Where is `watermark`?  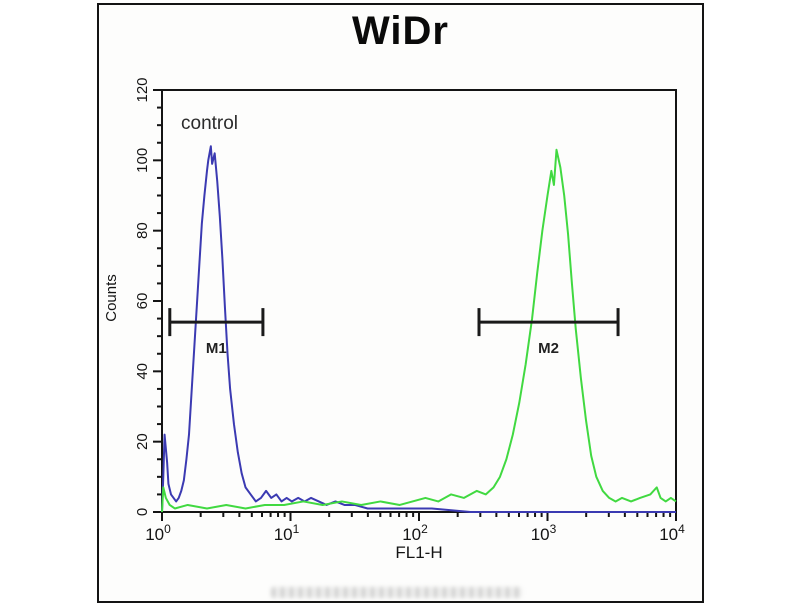 watermark is located at coordinates (397, 592).